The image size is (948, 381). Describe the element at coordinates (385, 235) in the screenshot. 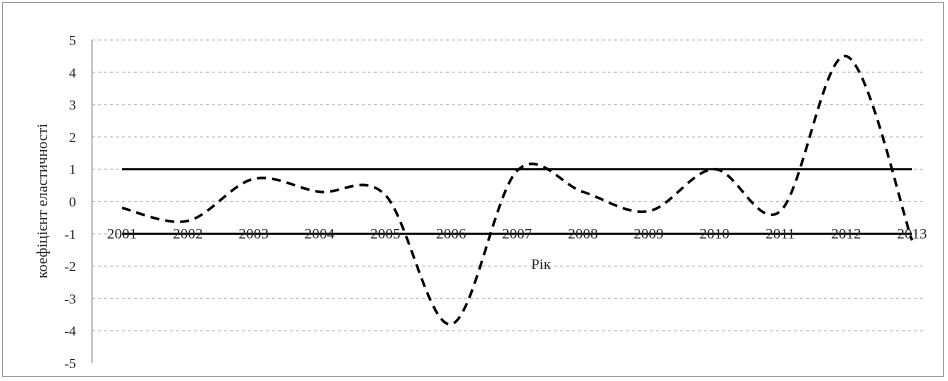

I see `x-tick-label: 2005` at that location.